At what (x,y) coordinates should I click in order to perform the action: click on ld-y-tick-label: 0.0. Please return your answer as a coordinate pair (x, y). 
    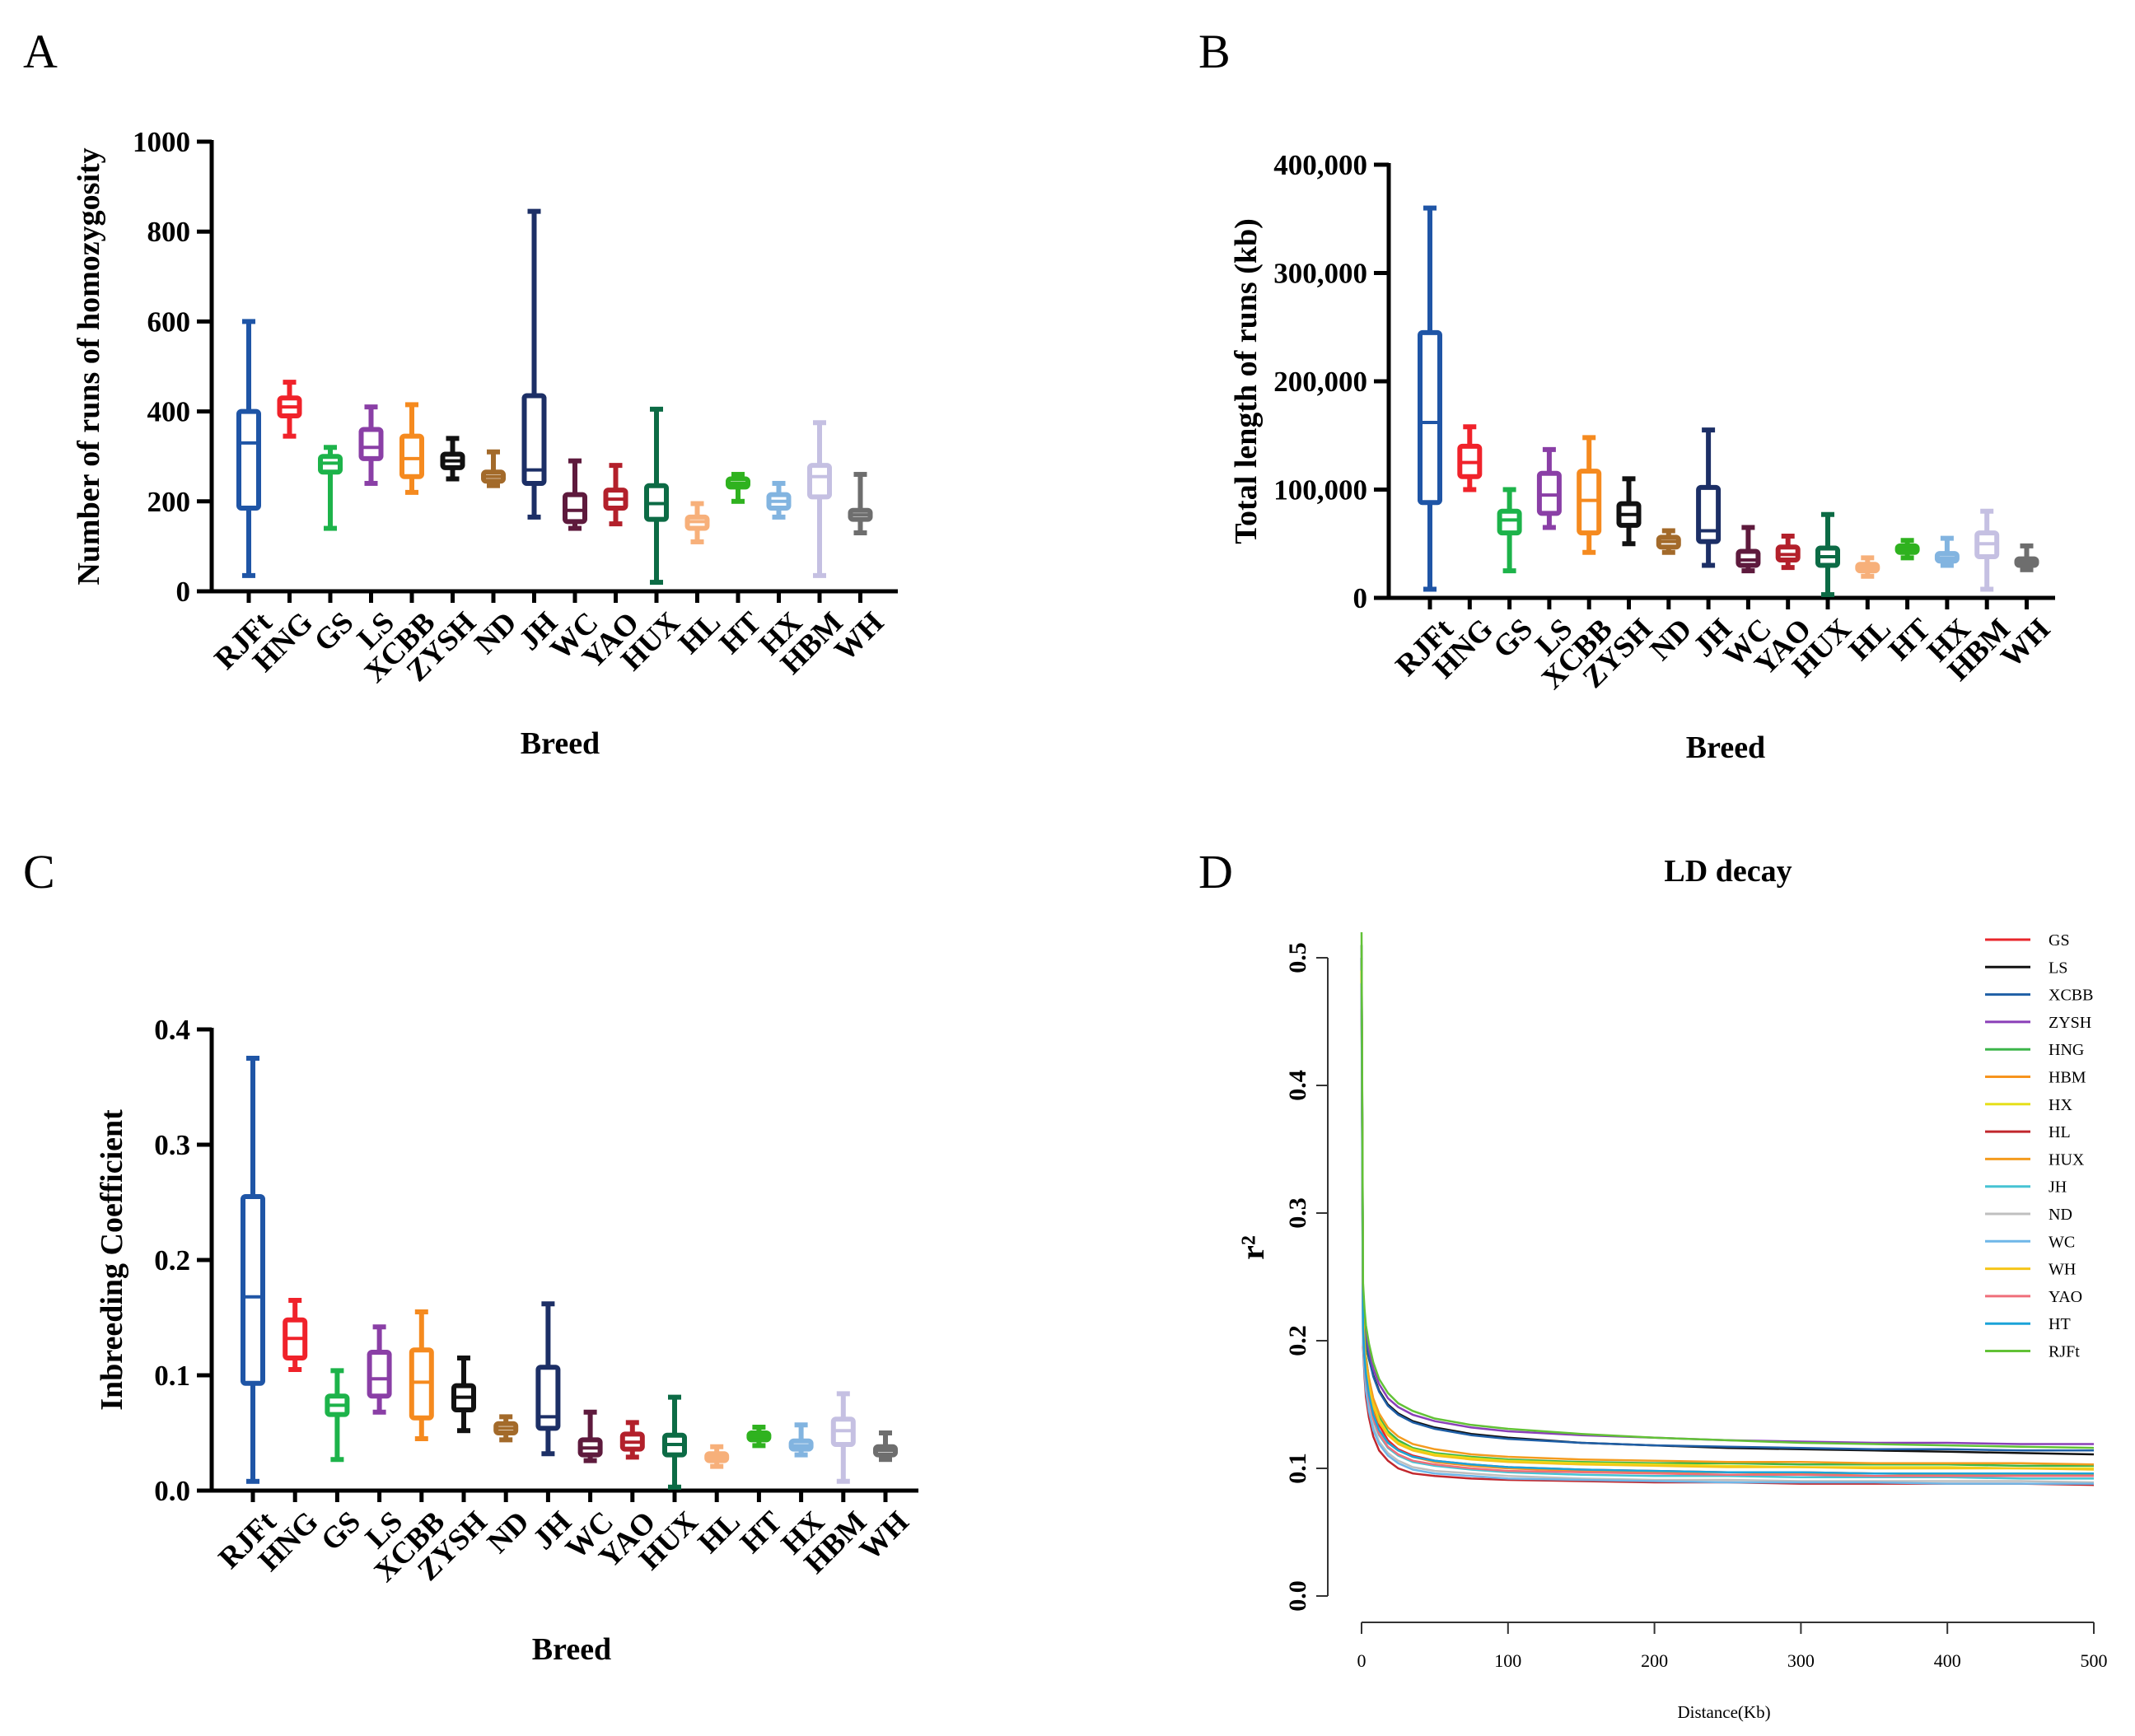
    Looking at the image, I should click on (1297, 1596).